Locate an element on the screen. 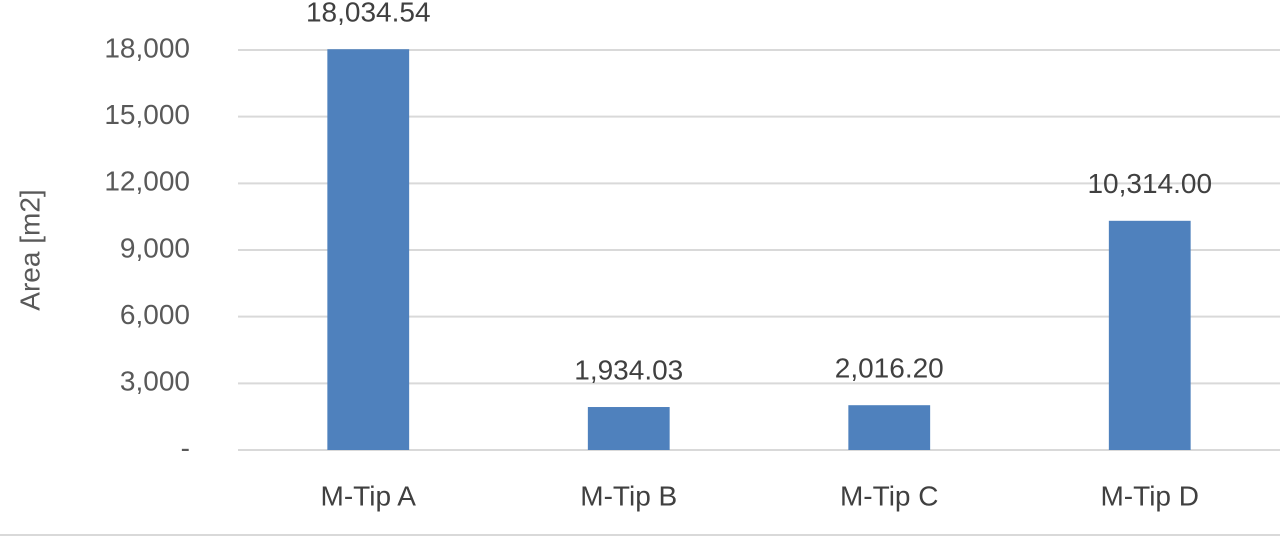 Image resolution: width=1280 pixels, height=537 pixels. data-label: 2,016.20 is located at coordinates (889, 368).